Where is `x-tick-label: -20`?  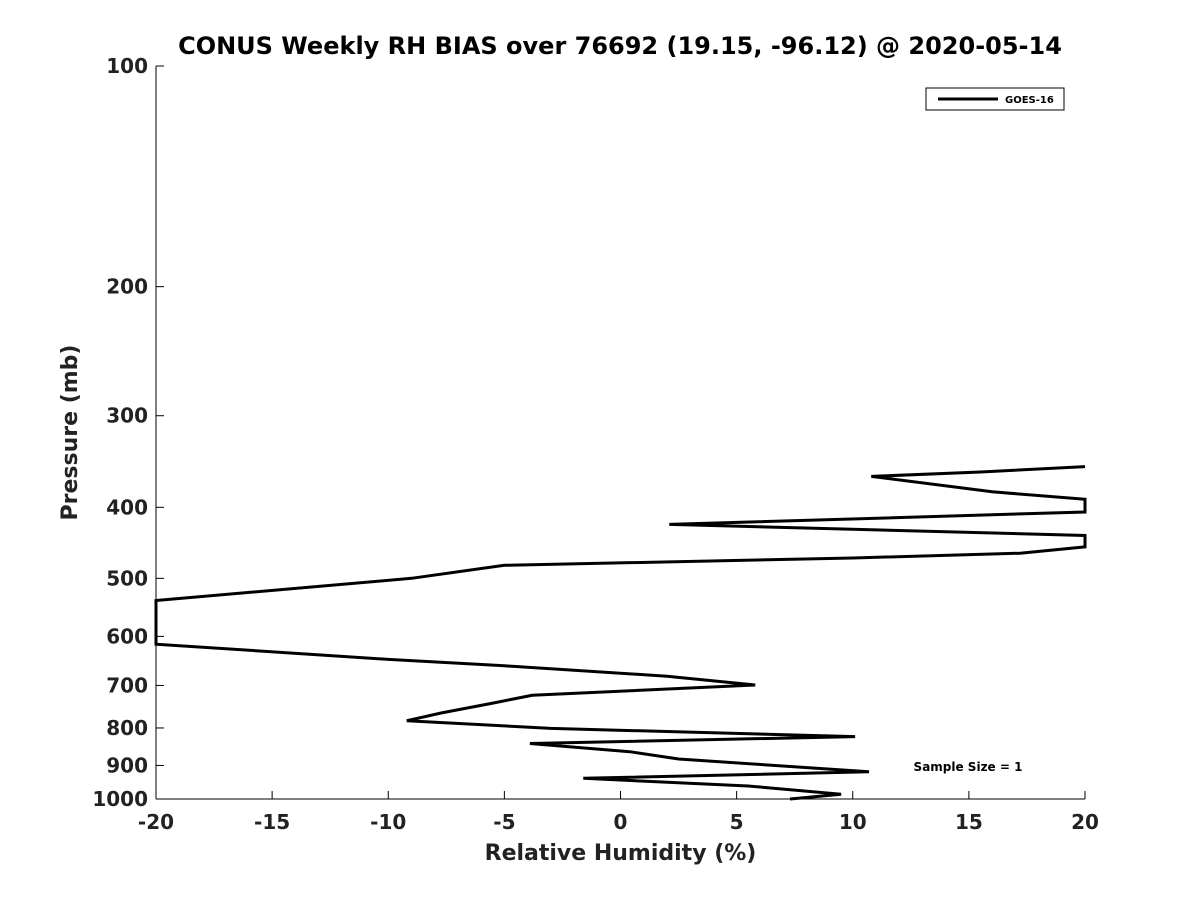
x-tick-label: -20 is located at coordinates (156, 822).